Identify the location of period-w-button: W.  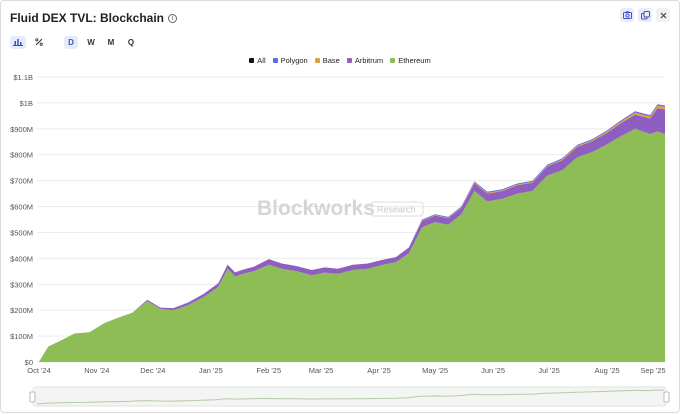
(91, 42).